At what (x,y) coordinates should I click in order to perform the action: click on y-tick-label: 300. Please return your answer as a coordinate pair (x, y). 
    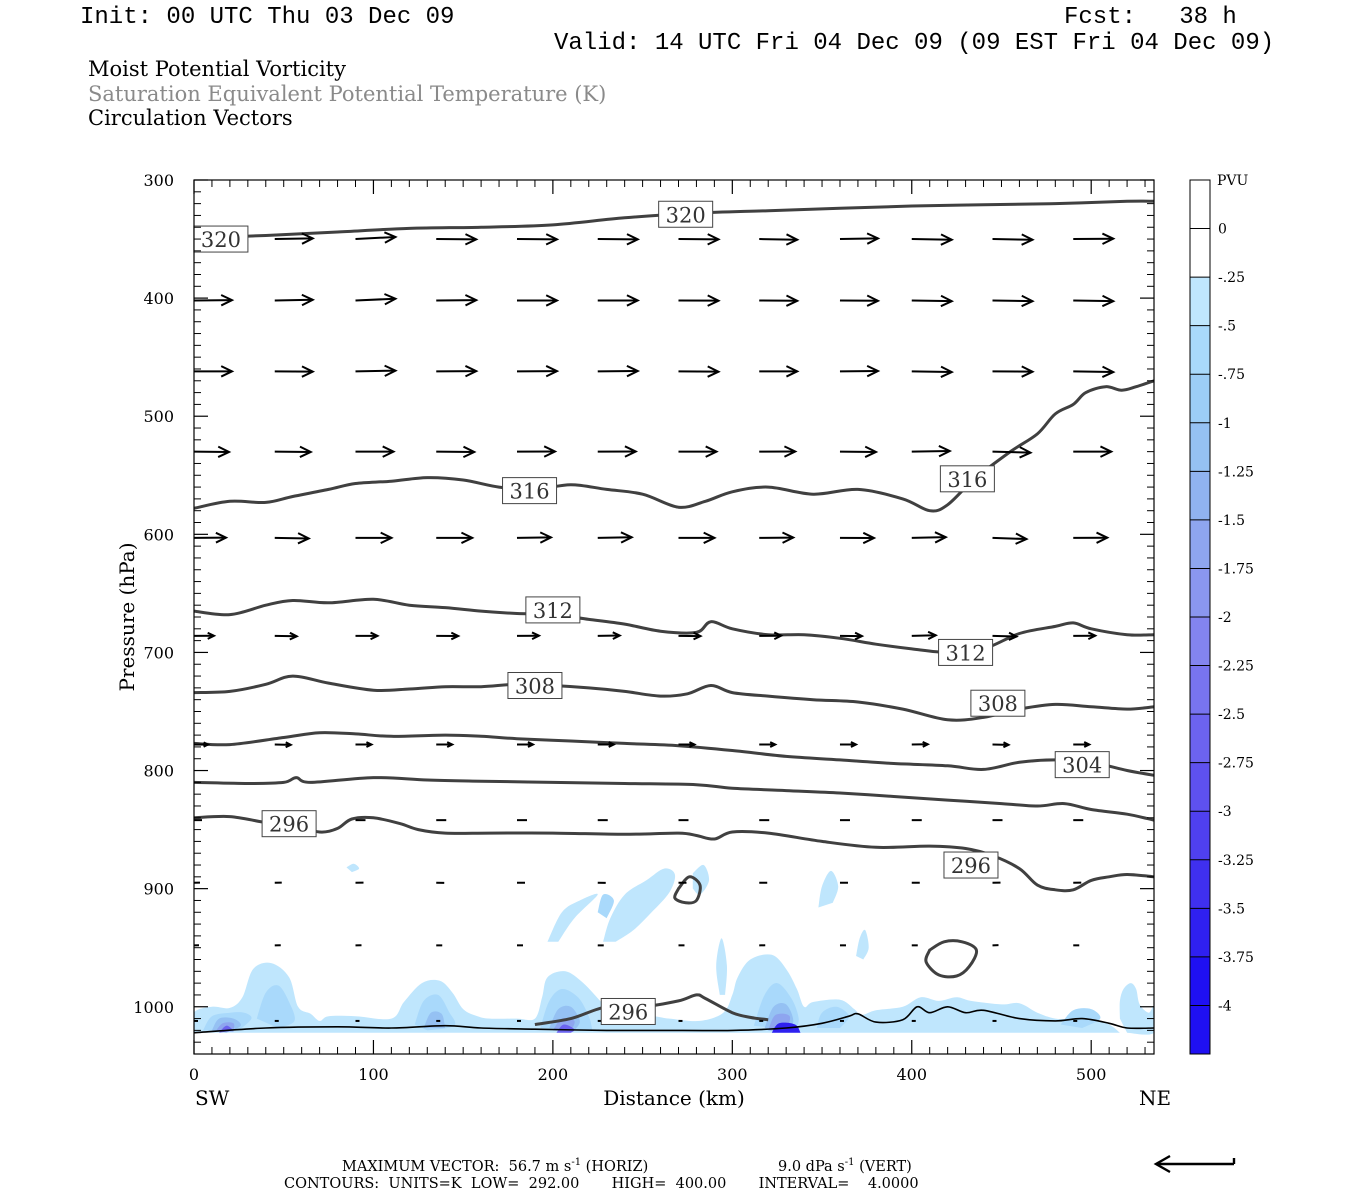
    Looking at the image, I should click on (158, 180).